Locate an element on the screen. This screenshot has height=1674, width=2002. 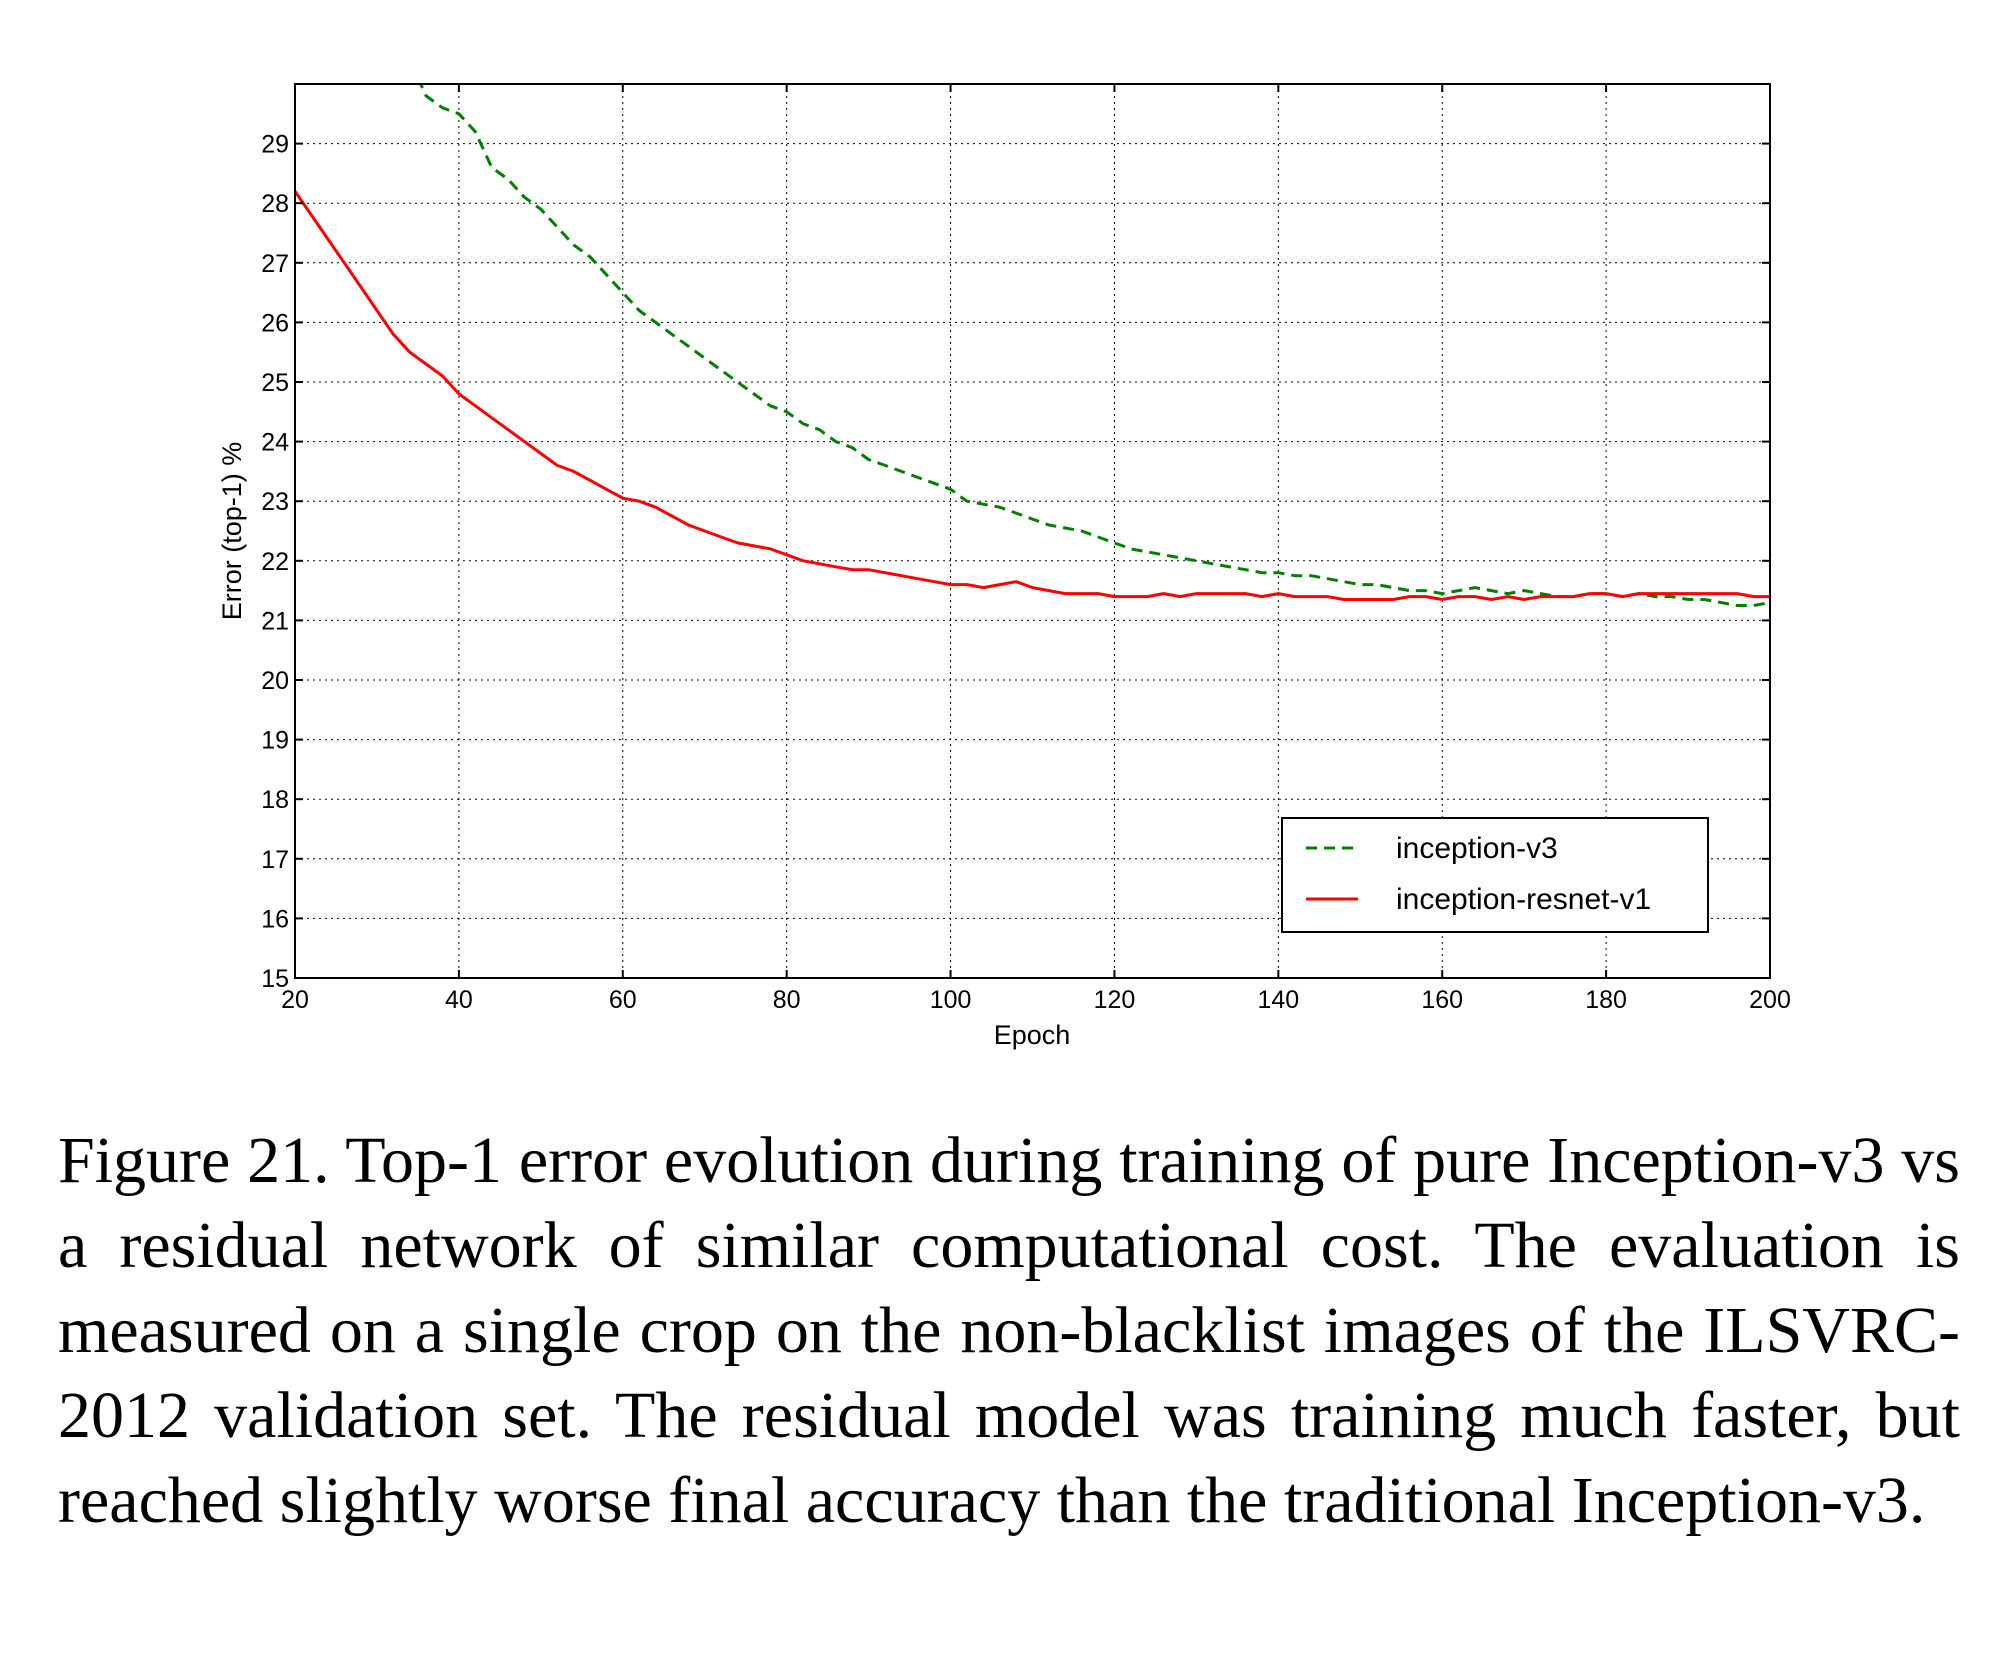
x-tick-label-140: 140 is located at coordinates (1278, 1000).